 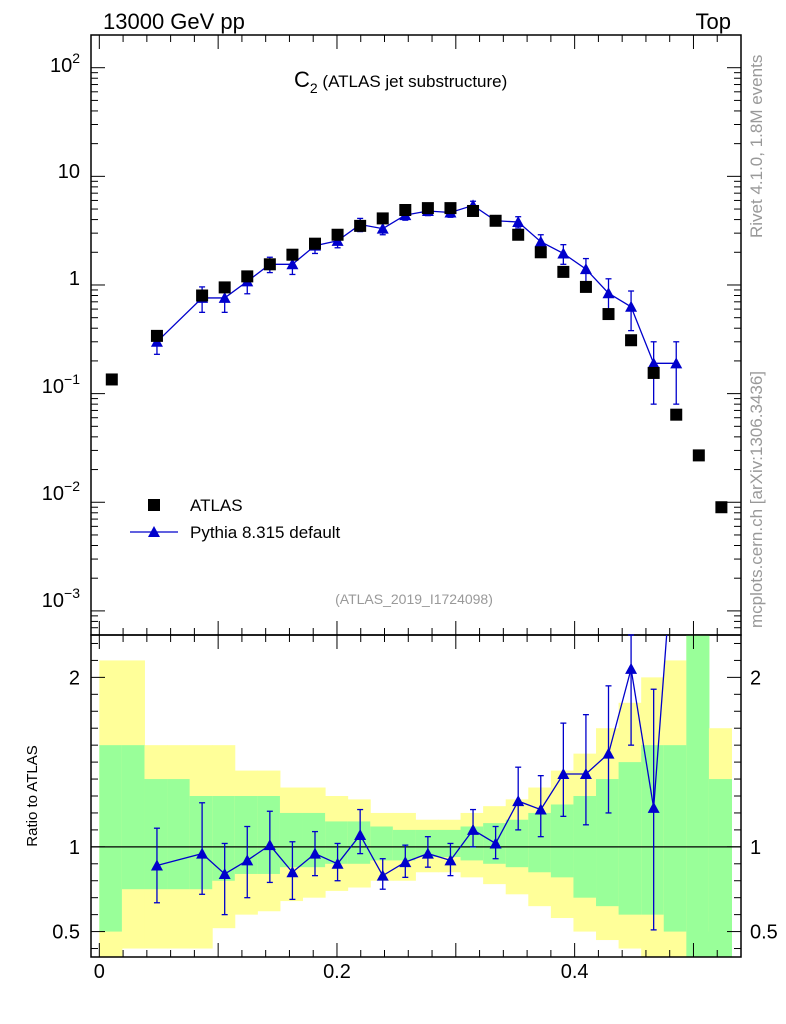 I want to click on legend-pythia-marker, so click(x=154, y=531).